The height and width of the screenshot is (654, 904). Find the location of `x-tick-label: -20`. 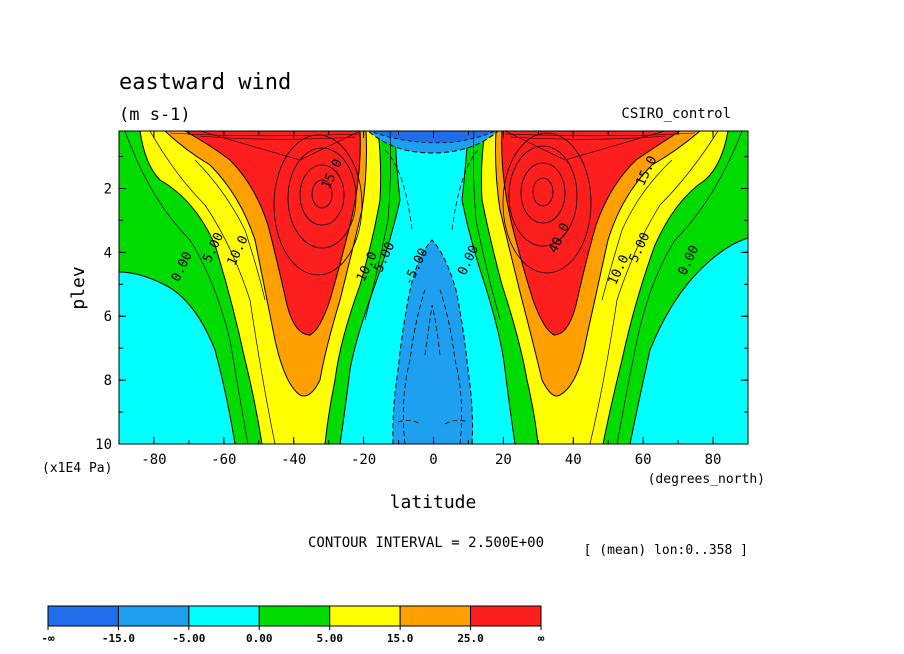

x-tick-label: -20 is located at coordinates (363, 460).